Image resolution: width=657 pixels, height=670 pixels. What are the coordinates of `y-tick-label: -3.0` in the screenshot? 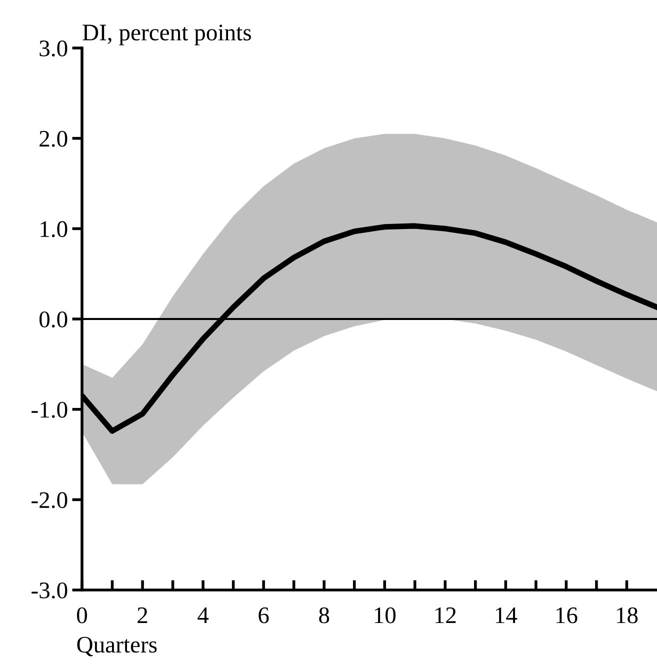 It's located at (50, 590).